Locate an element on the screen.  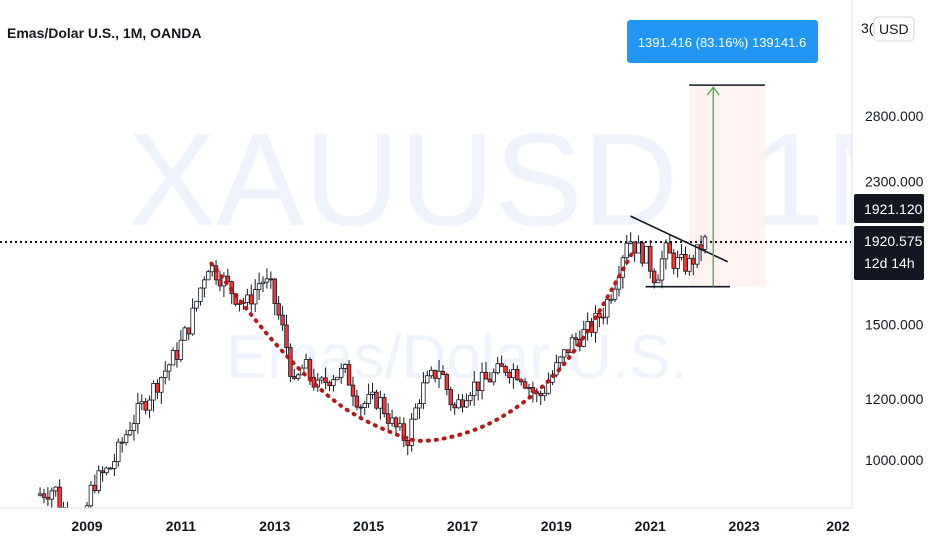
measure-label-box is located at coordinates (722, 41).